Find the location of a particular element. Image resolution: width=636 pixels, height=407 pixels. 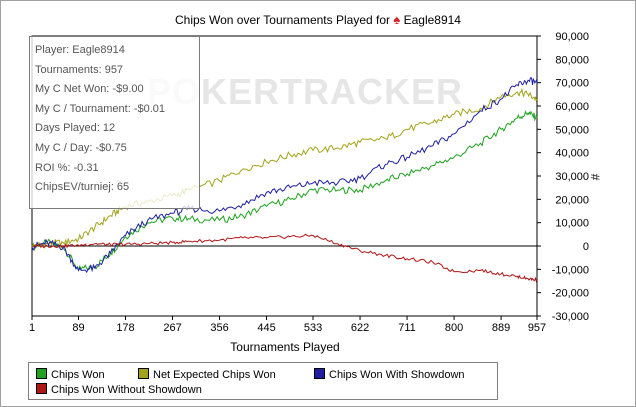

stats-line: My C / Day: -$0.75 is located at coordinates (81, 147).